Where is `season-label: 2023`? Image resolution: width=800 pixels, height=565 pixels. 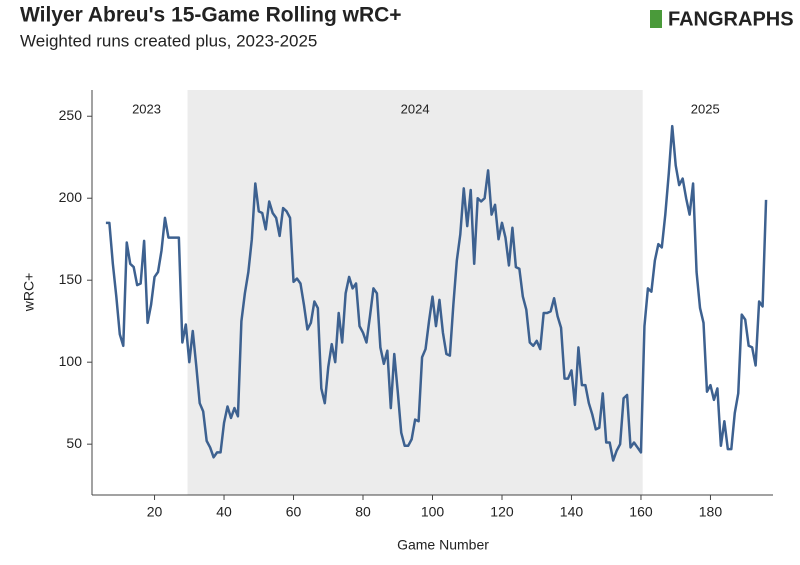
season-label: 2023 is located at coordinates (146, 108).